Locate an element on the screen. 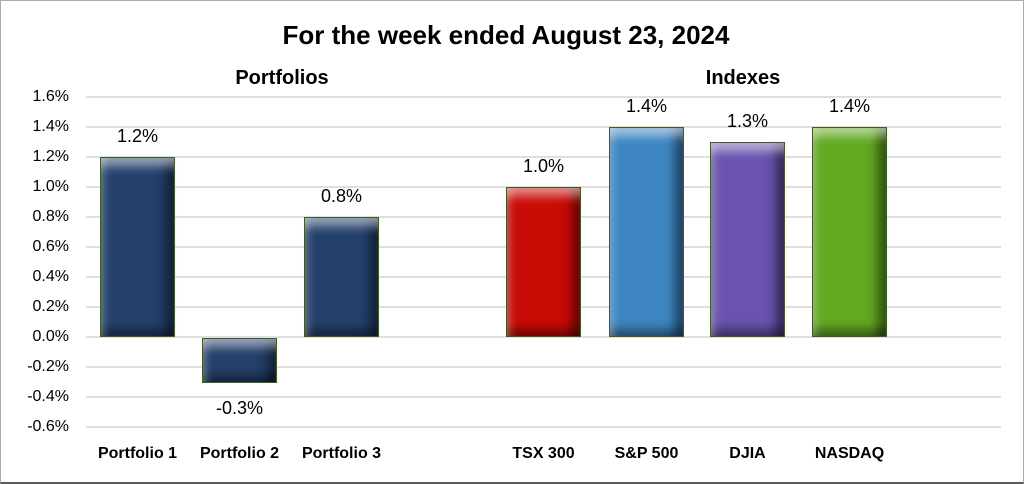 The image size is (1024, 484). category-label-nasdaq: NASDAQ is located at coordinates (849, 453).